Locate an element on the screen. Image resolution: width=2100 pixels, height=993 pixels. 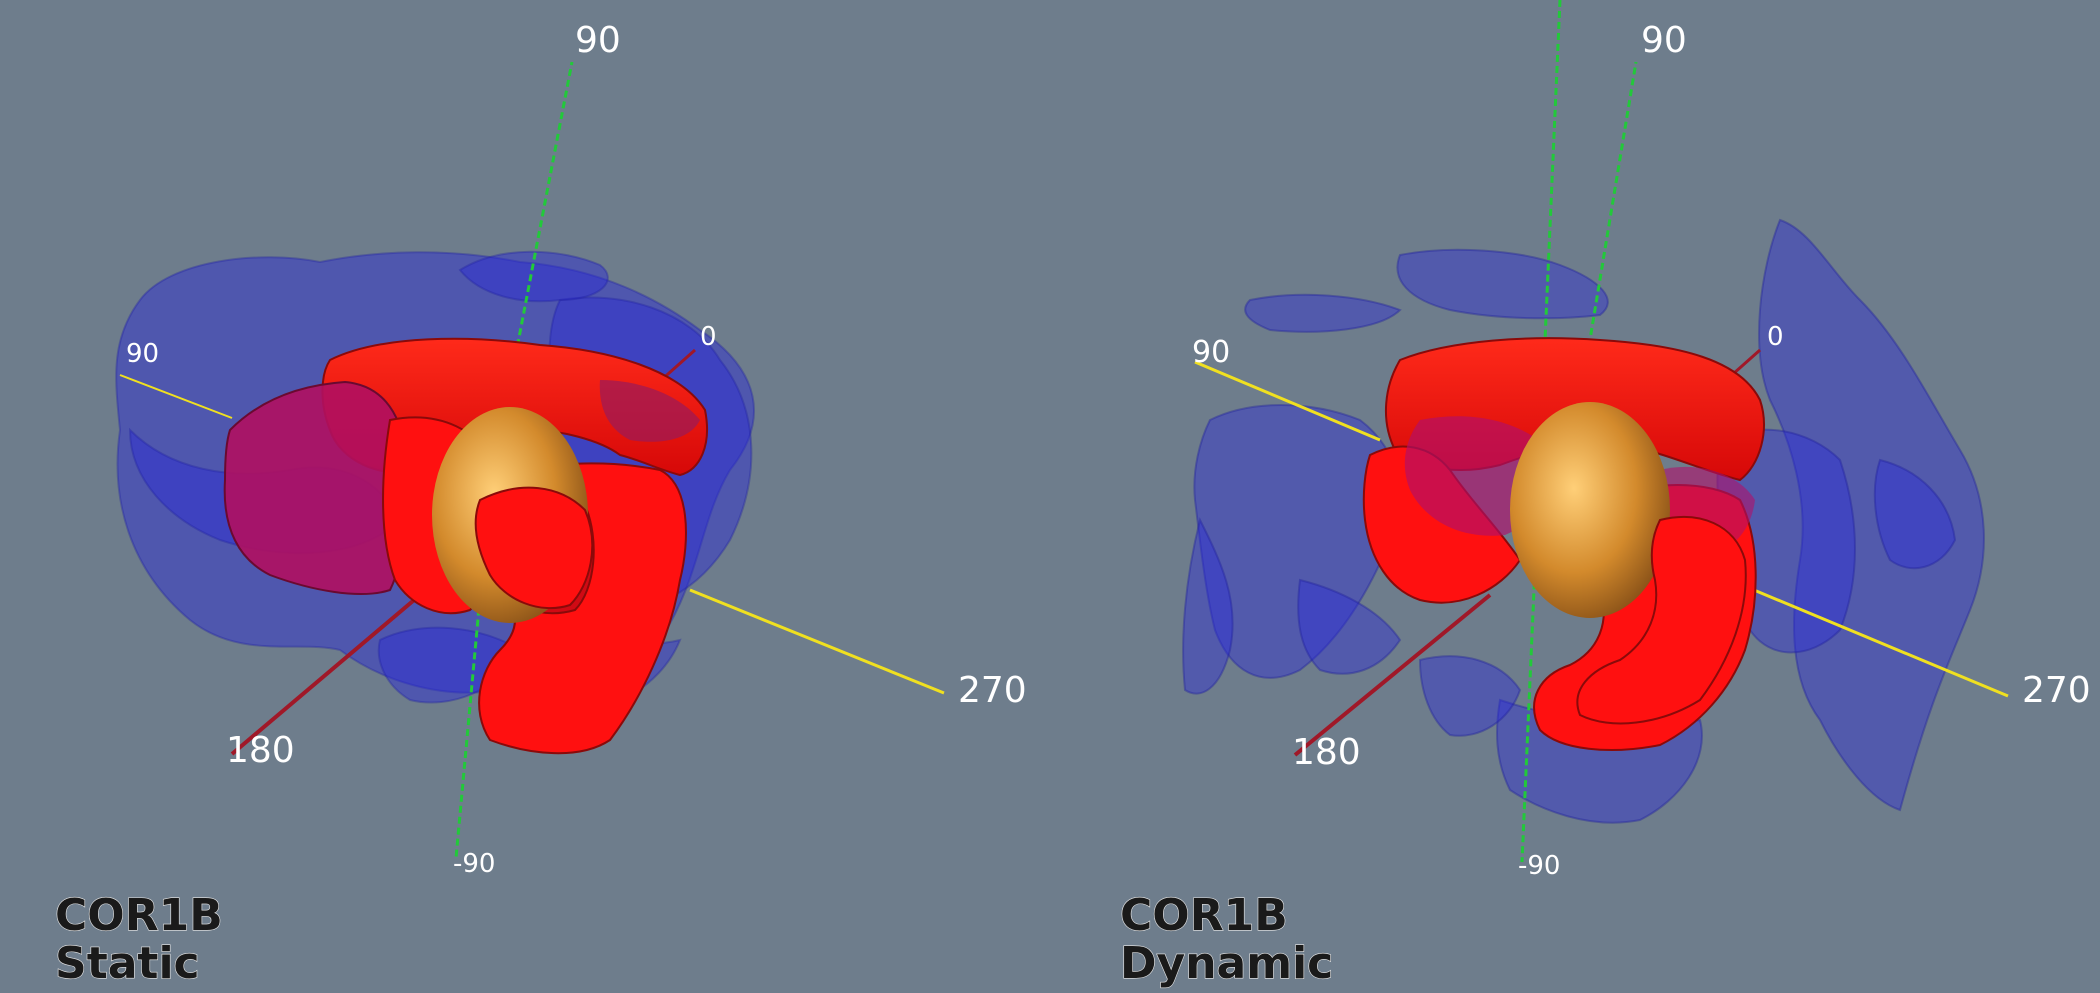
static-label-lon-270: 270 is located at coordinates (992, 690).